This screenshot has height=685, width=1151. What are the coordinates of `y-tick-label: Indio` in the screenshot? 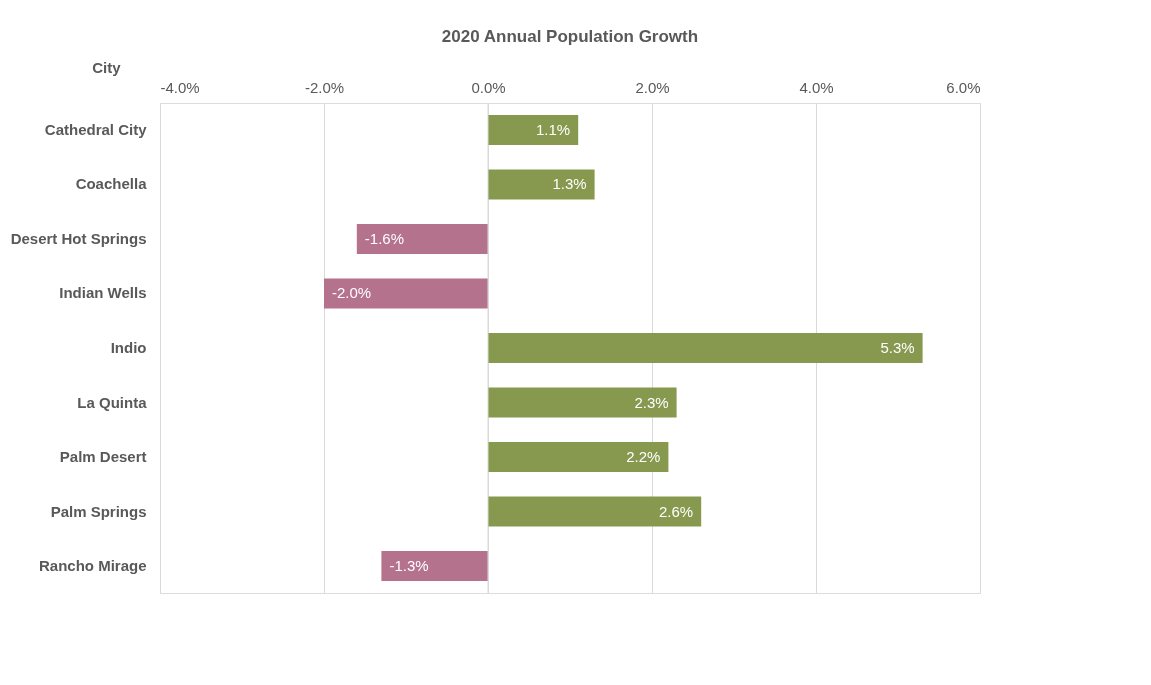 It's located at (128, 347).